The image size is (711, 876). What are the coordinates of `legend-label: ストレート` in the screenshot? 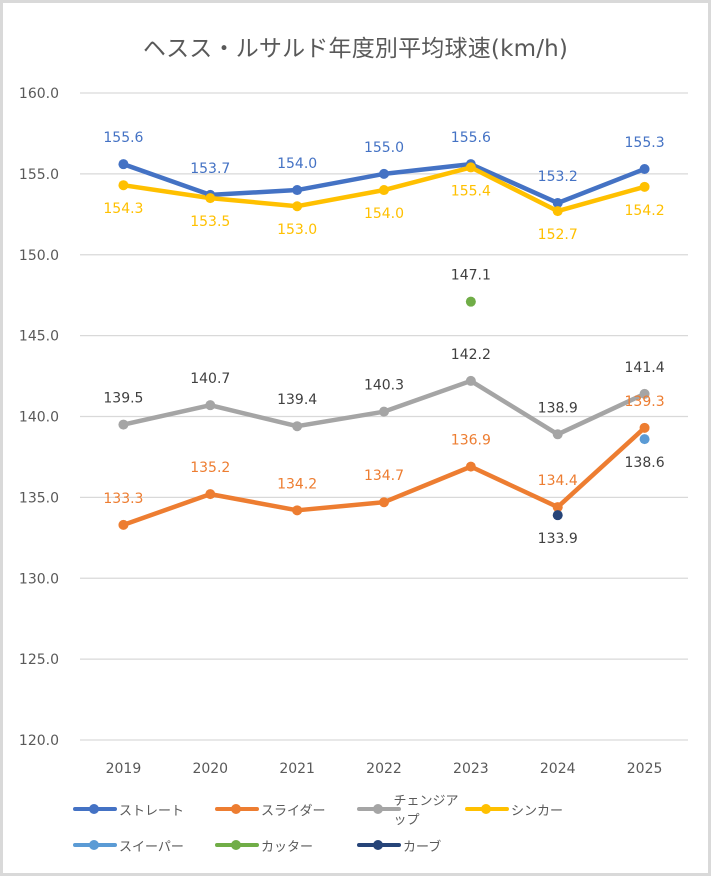 It's located at (152, 811).